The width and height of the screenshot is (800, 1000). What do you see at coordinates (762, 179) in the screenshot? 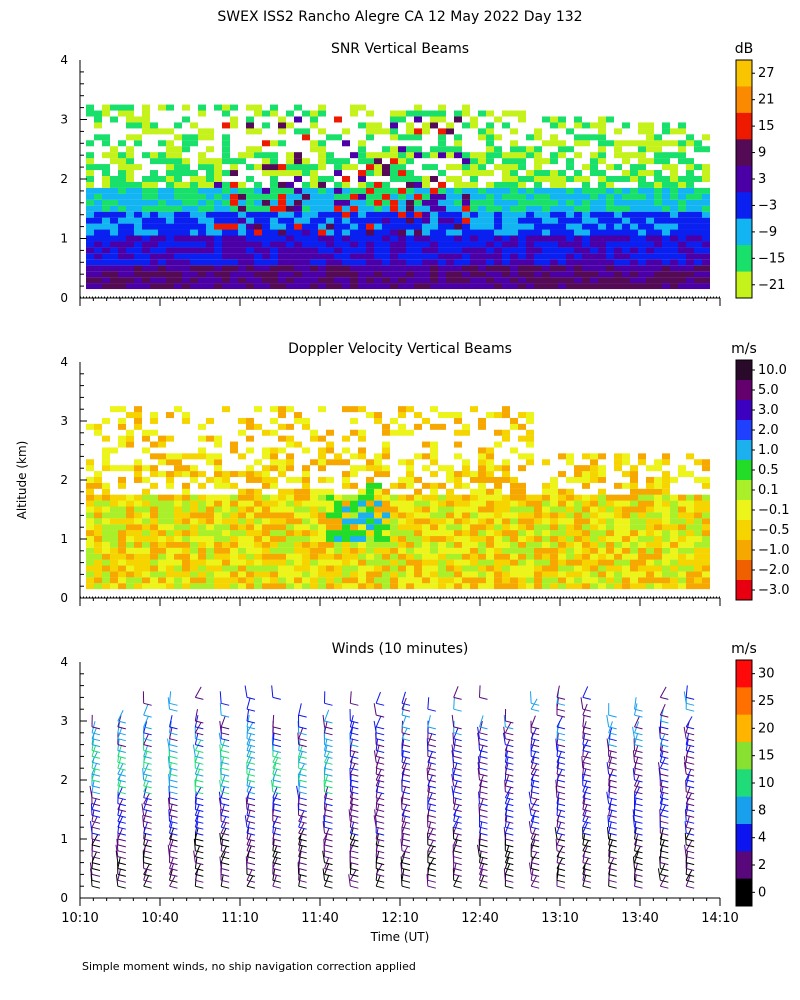
I see `colorbar-label: 3` at bounding box center [762, 179].